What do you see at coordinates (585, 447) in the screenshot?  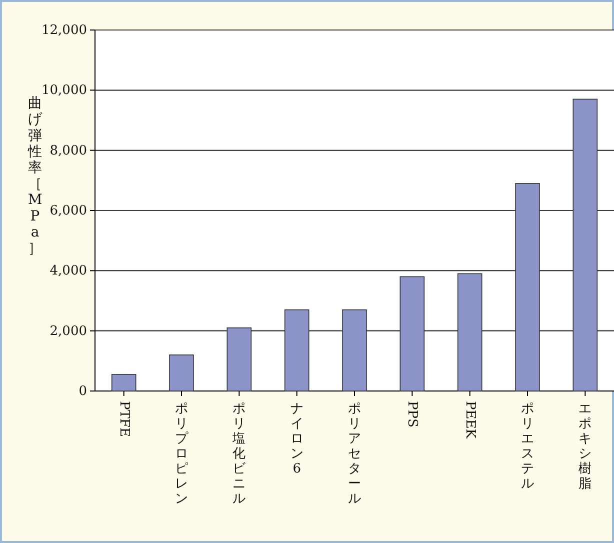 I see `x-tick-label: エポキシ樹脂` at bounding box center [585, 447].